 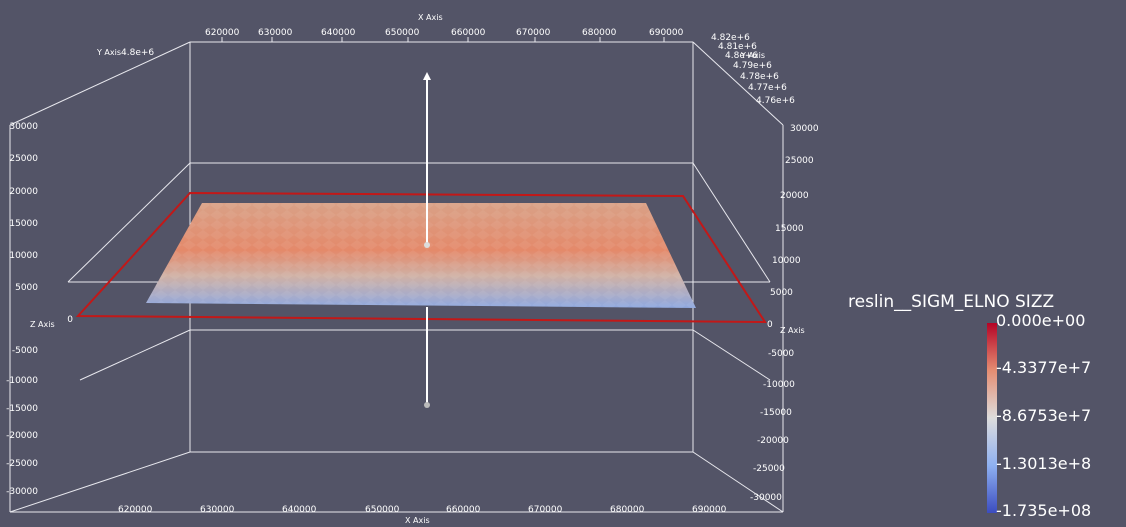 I want to click on scalar-bar-label-min: -1.735e+08, so click(x=1044, y=510).